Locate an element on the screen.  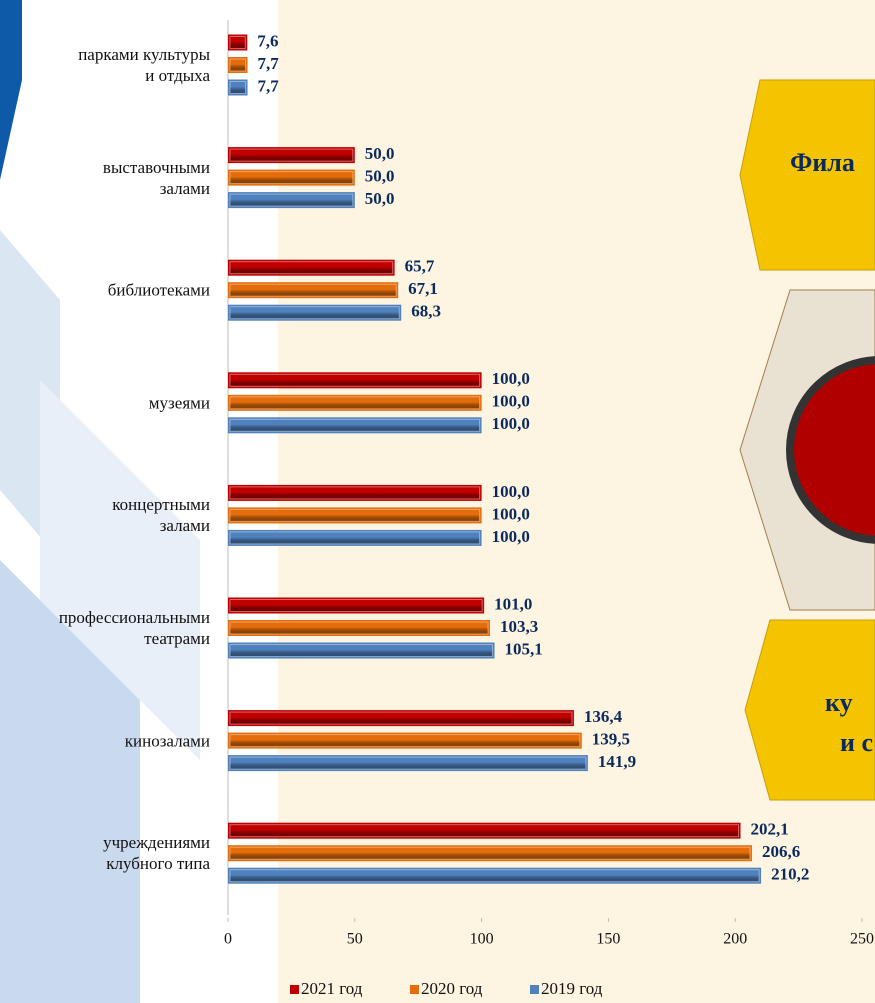
value-label: 141,9 is located at coordinates (617, 761).